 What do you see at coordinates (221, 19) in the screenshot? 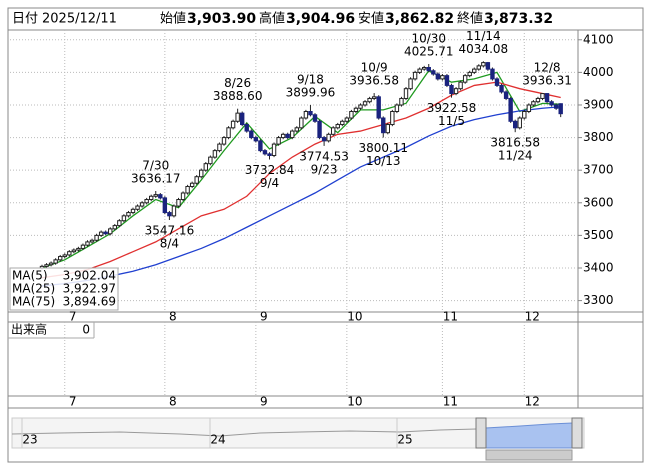
I see `field-value: 3,903.90` at bounding box center [221, 19].